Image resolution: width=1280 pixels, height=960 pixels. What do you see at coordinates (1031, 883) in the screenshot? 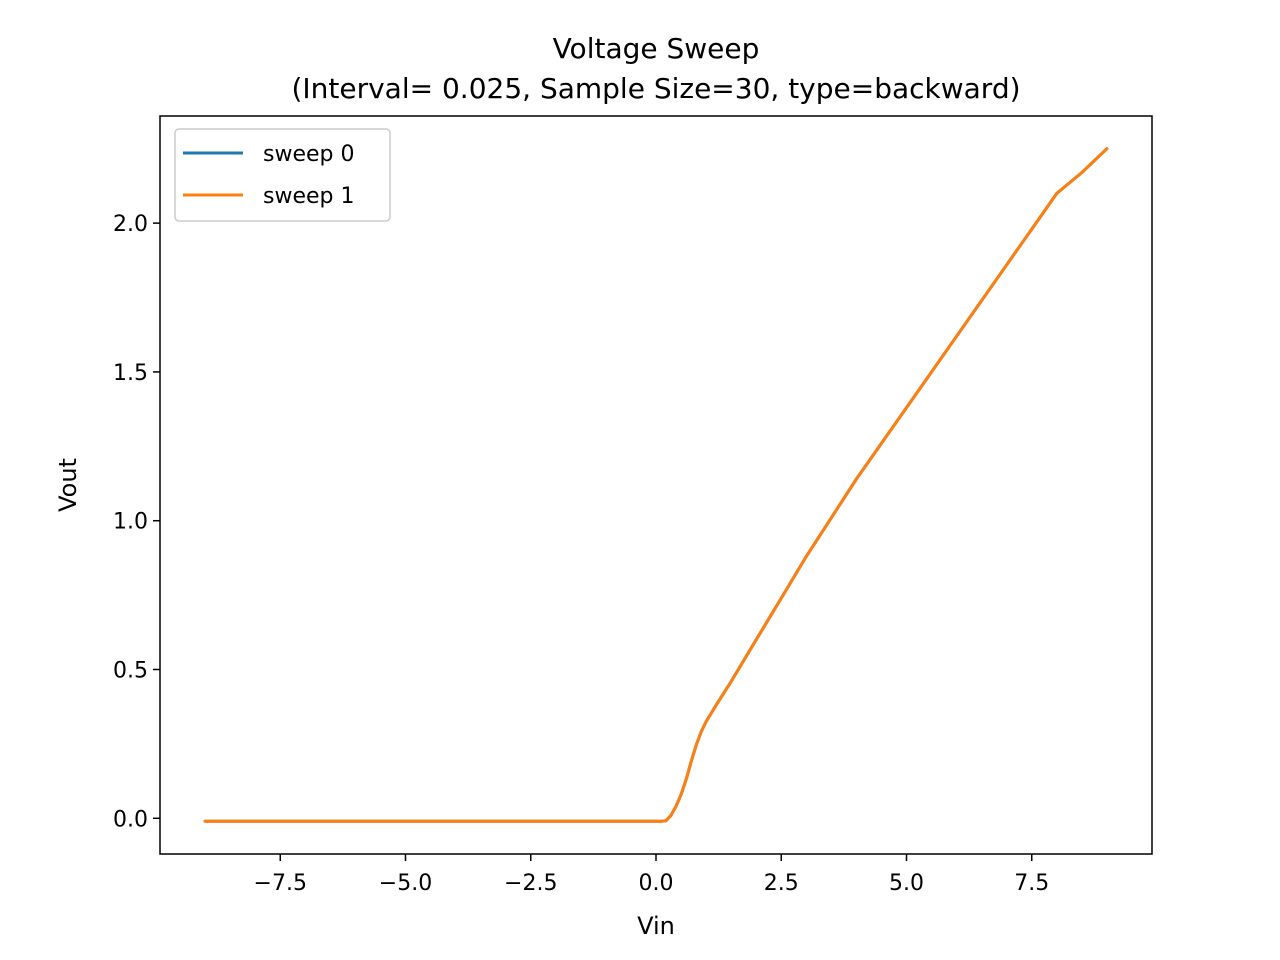
I see `x-tick-label: 7.5` at bounding box center [1031, 883].